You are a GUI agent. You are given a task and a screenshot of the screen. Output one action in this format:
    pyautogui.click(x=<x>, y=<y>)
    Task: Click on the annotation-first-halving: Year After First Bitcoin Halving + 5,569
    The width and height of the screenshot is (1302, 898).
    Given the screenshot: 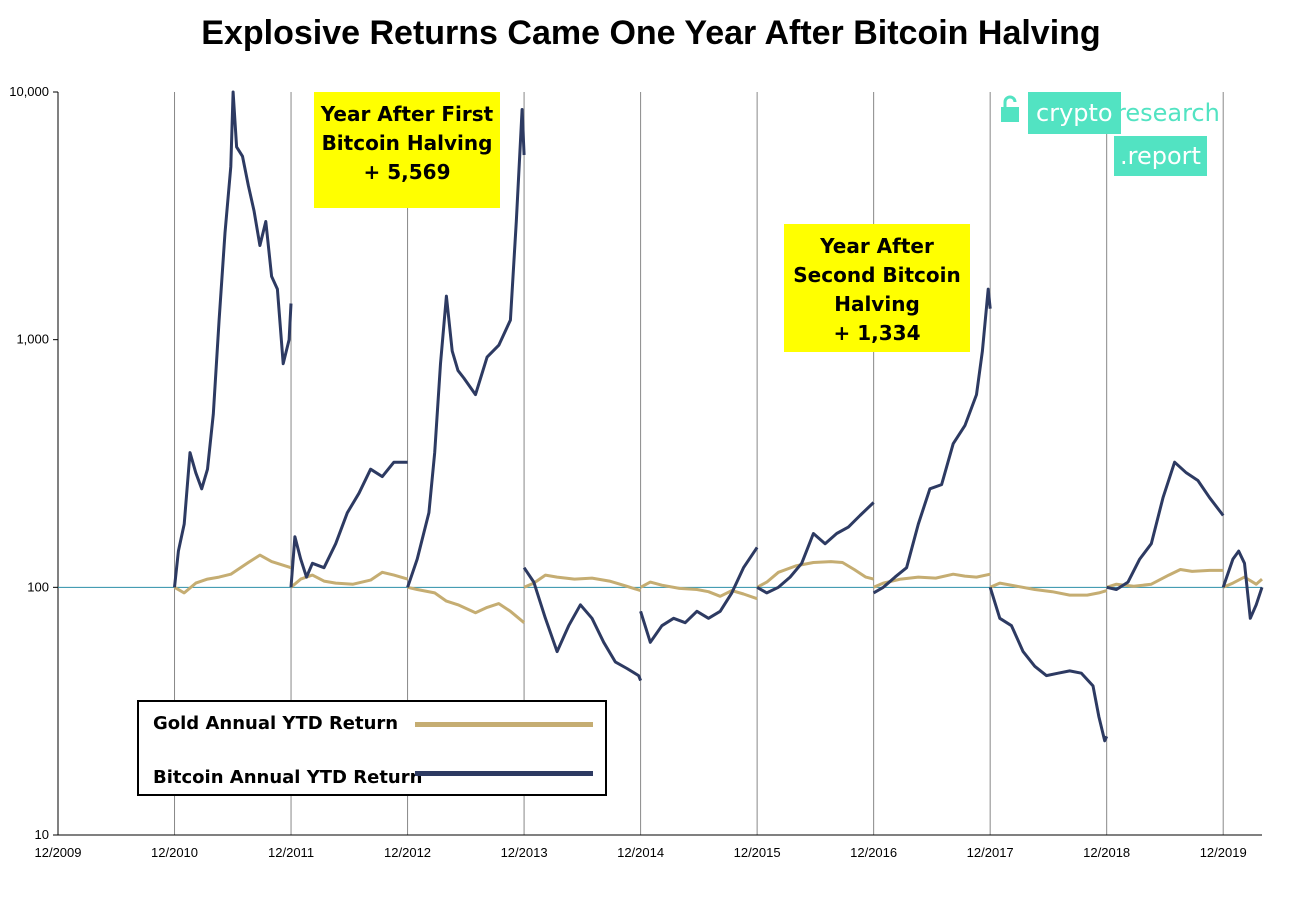 What is the action you would take?
    pyautogui.click(x=407, y=150)
    